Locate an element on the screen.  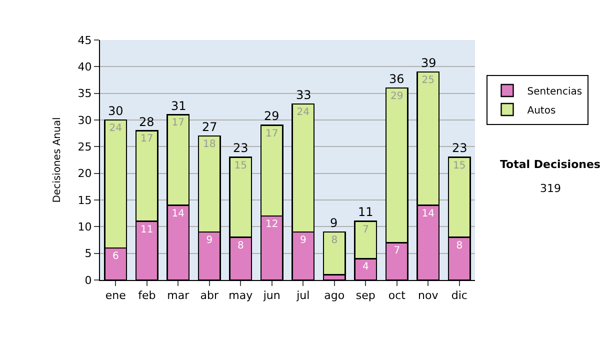
total-label: 27 is located at coordinates (210, 127).